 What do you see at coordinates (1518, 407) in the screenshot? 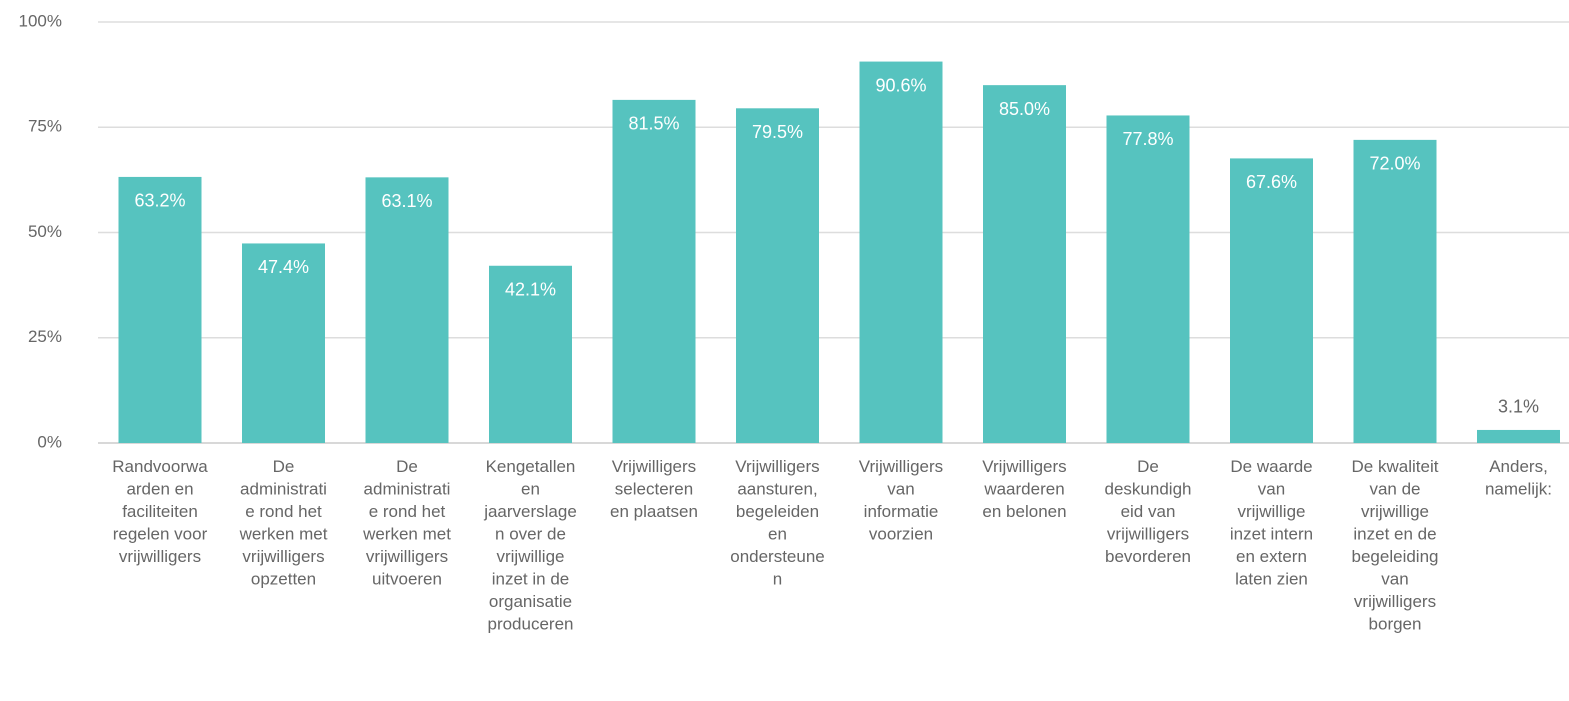
I see `value-label: 3.1%` at bounding box center [1518, 407].